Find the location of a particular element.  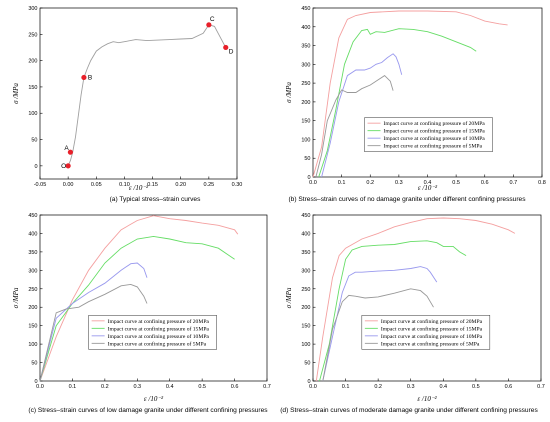

key-point-b is located at coordinates (84, 77).